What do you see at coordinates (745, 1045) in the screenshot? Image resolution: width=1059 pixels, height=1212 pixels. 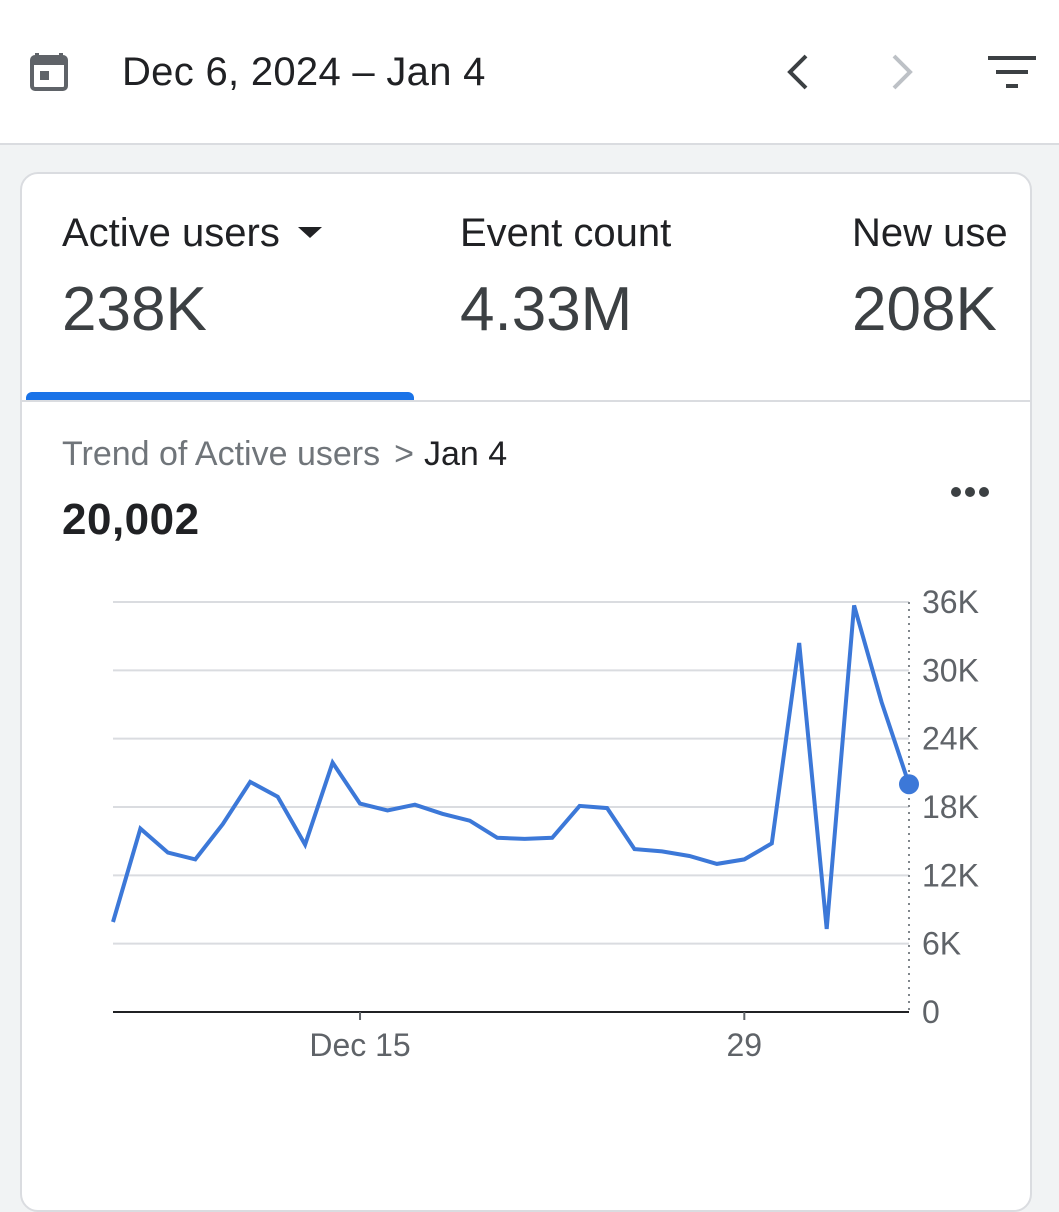 I see `x-tick-label: 29` at bounding box center [745, 1045].